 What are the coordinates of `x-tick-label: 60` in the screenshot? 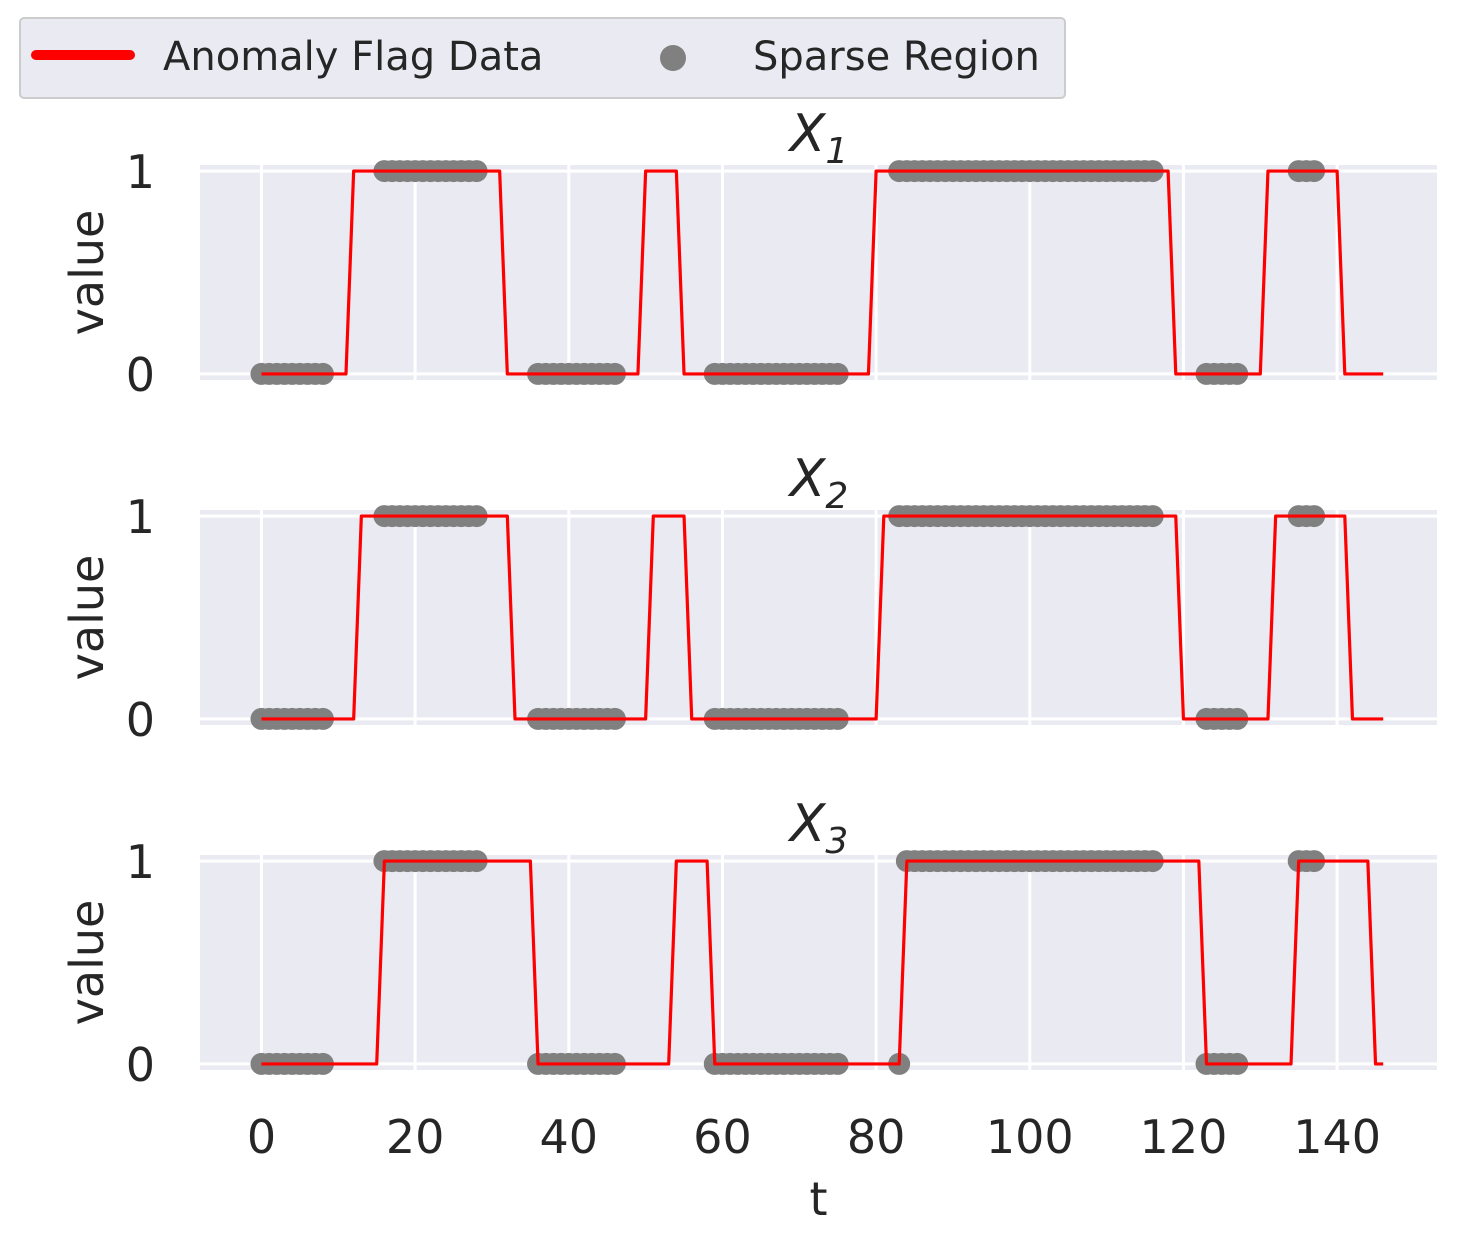 It's located at (722, 1137).